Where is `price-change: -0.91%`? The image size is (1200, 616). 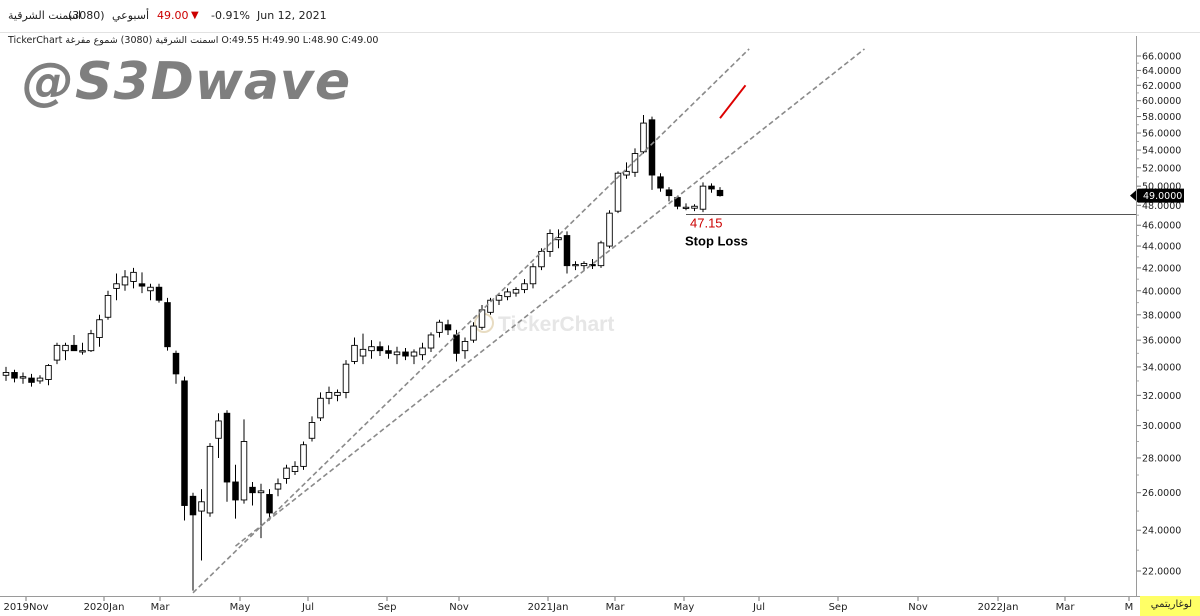
price-change: -0.91% is located at coordinates (230, 15).